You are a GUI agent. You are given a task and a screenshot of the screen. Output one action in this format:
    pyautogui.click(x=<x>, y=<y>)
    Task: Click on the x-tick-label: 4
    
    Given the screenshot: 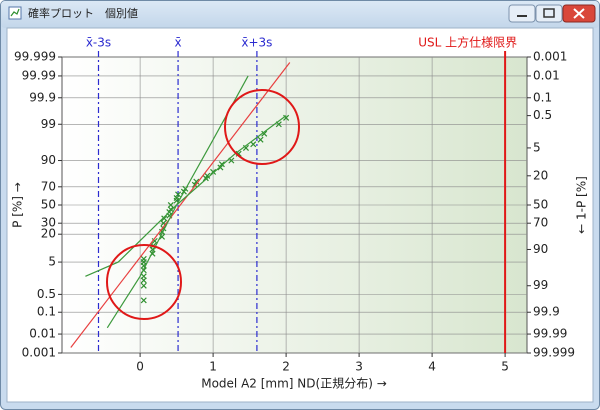 What is the action you would take?
    pyautogui.click(x=432, y=367)
    